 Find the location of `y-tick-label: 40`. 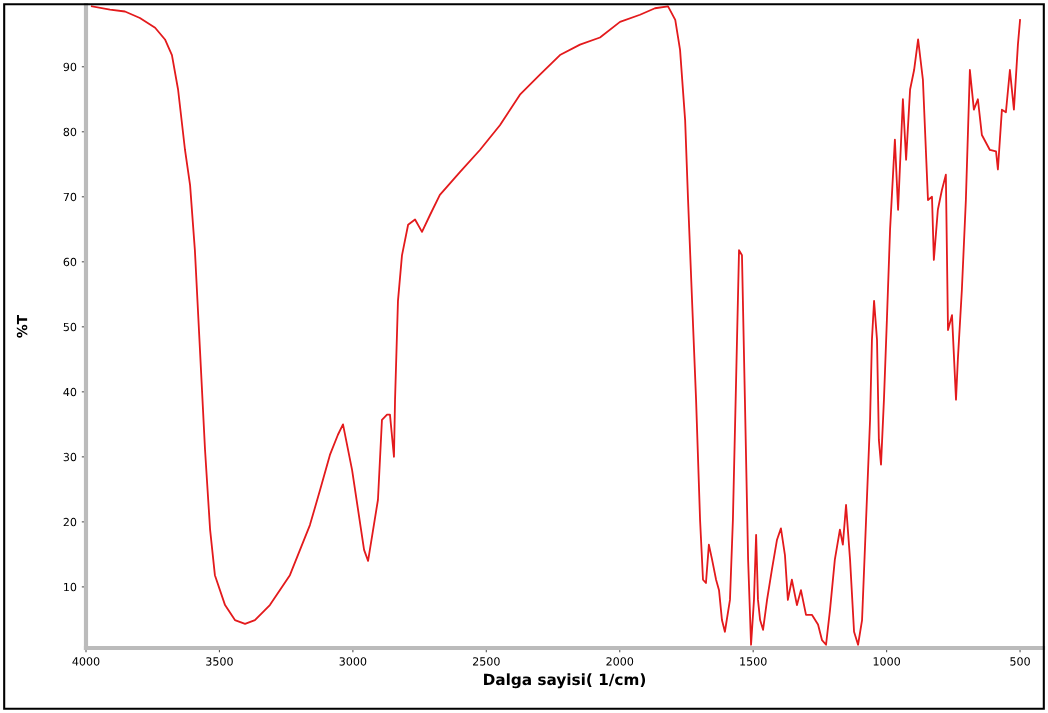

y-tick-label: 40 is located at coordinates (70, 392).